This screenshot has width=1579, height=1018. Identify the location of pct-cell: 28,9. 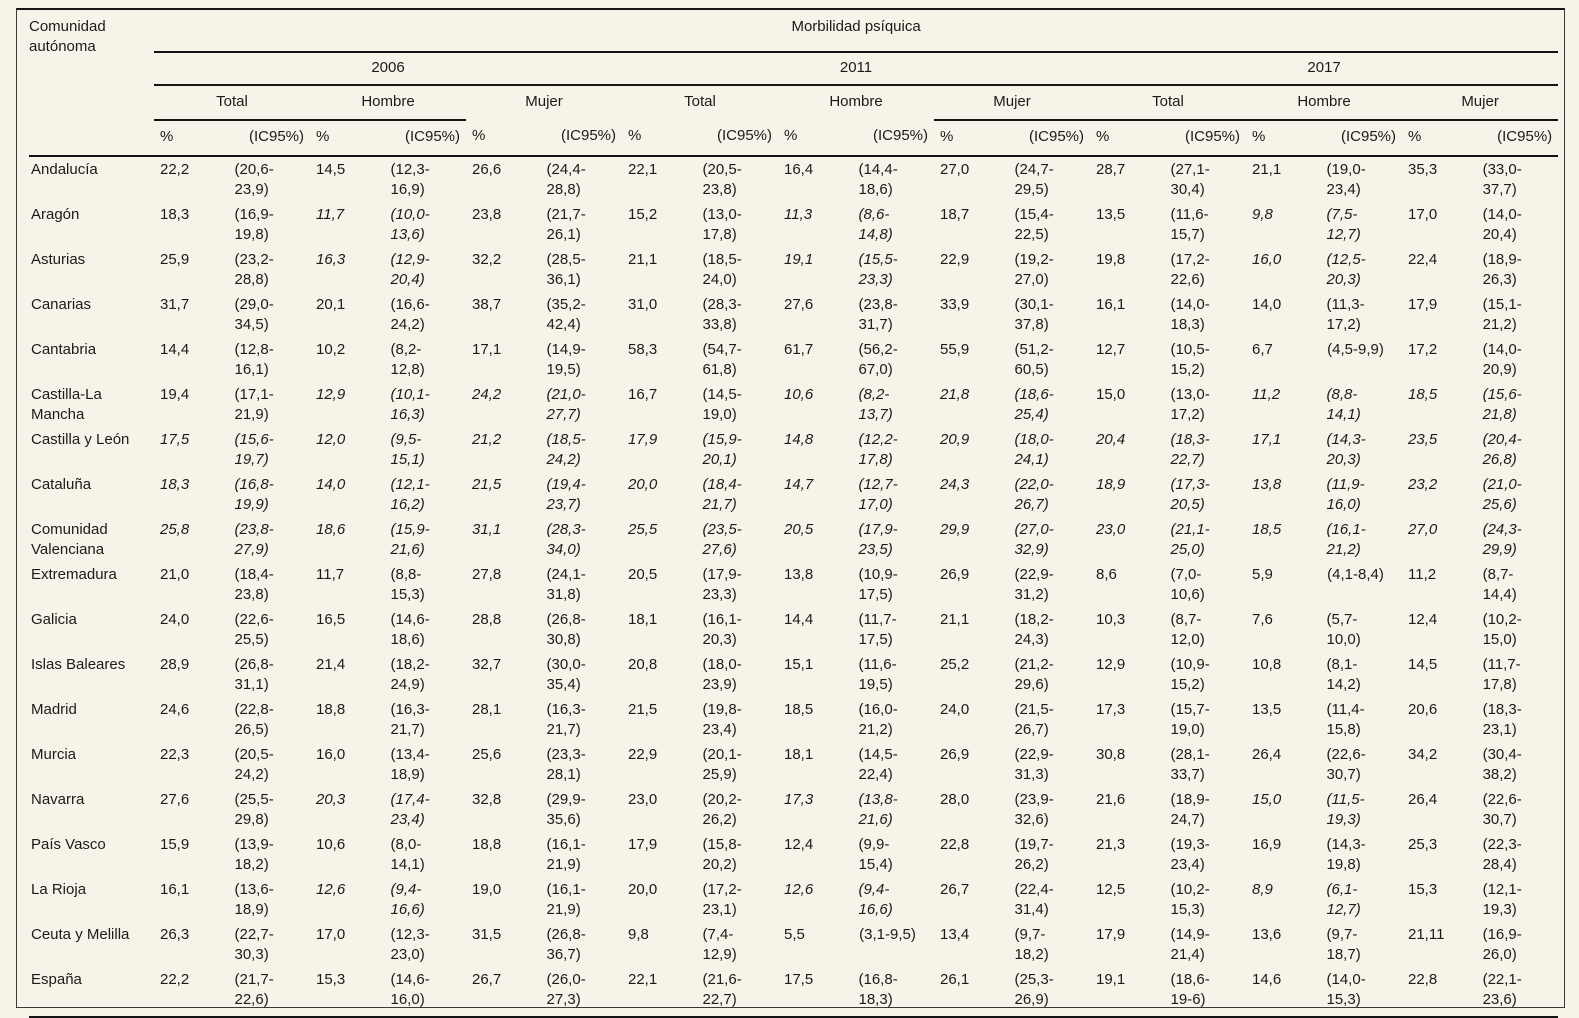
(175, 664).